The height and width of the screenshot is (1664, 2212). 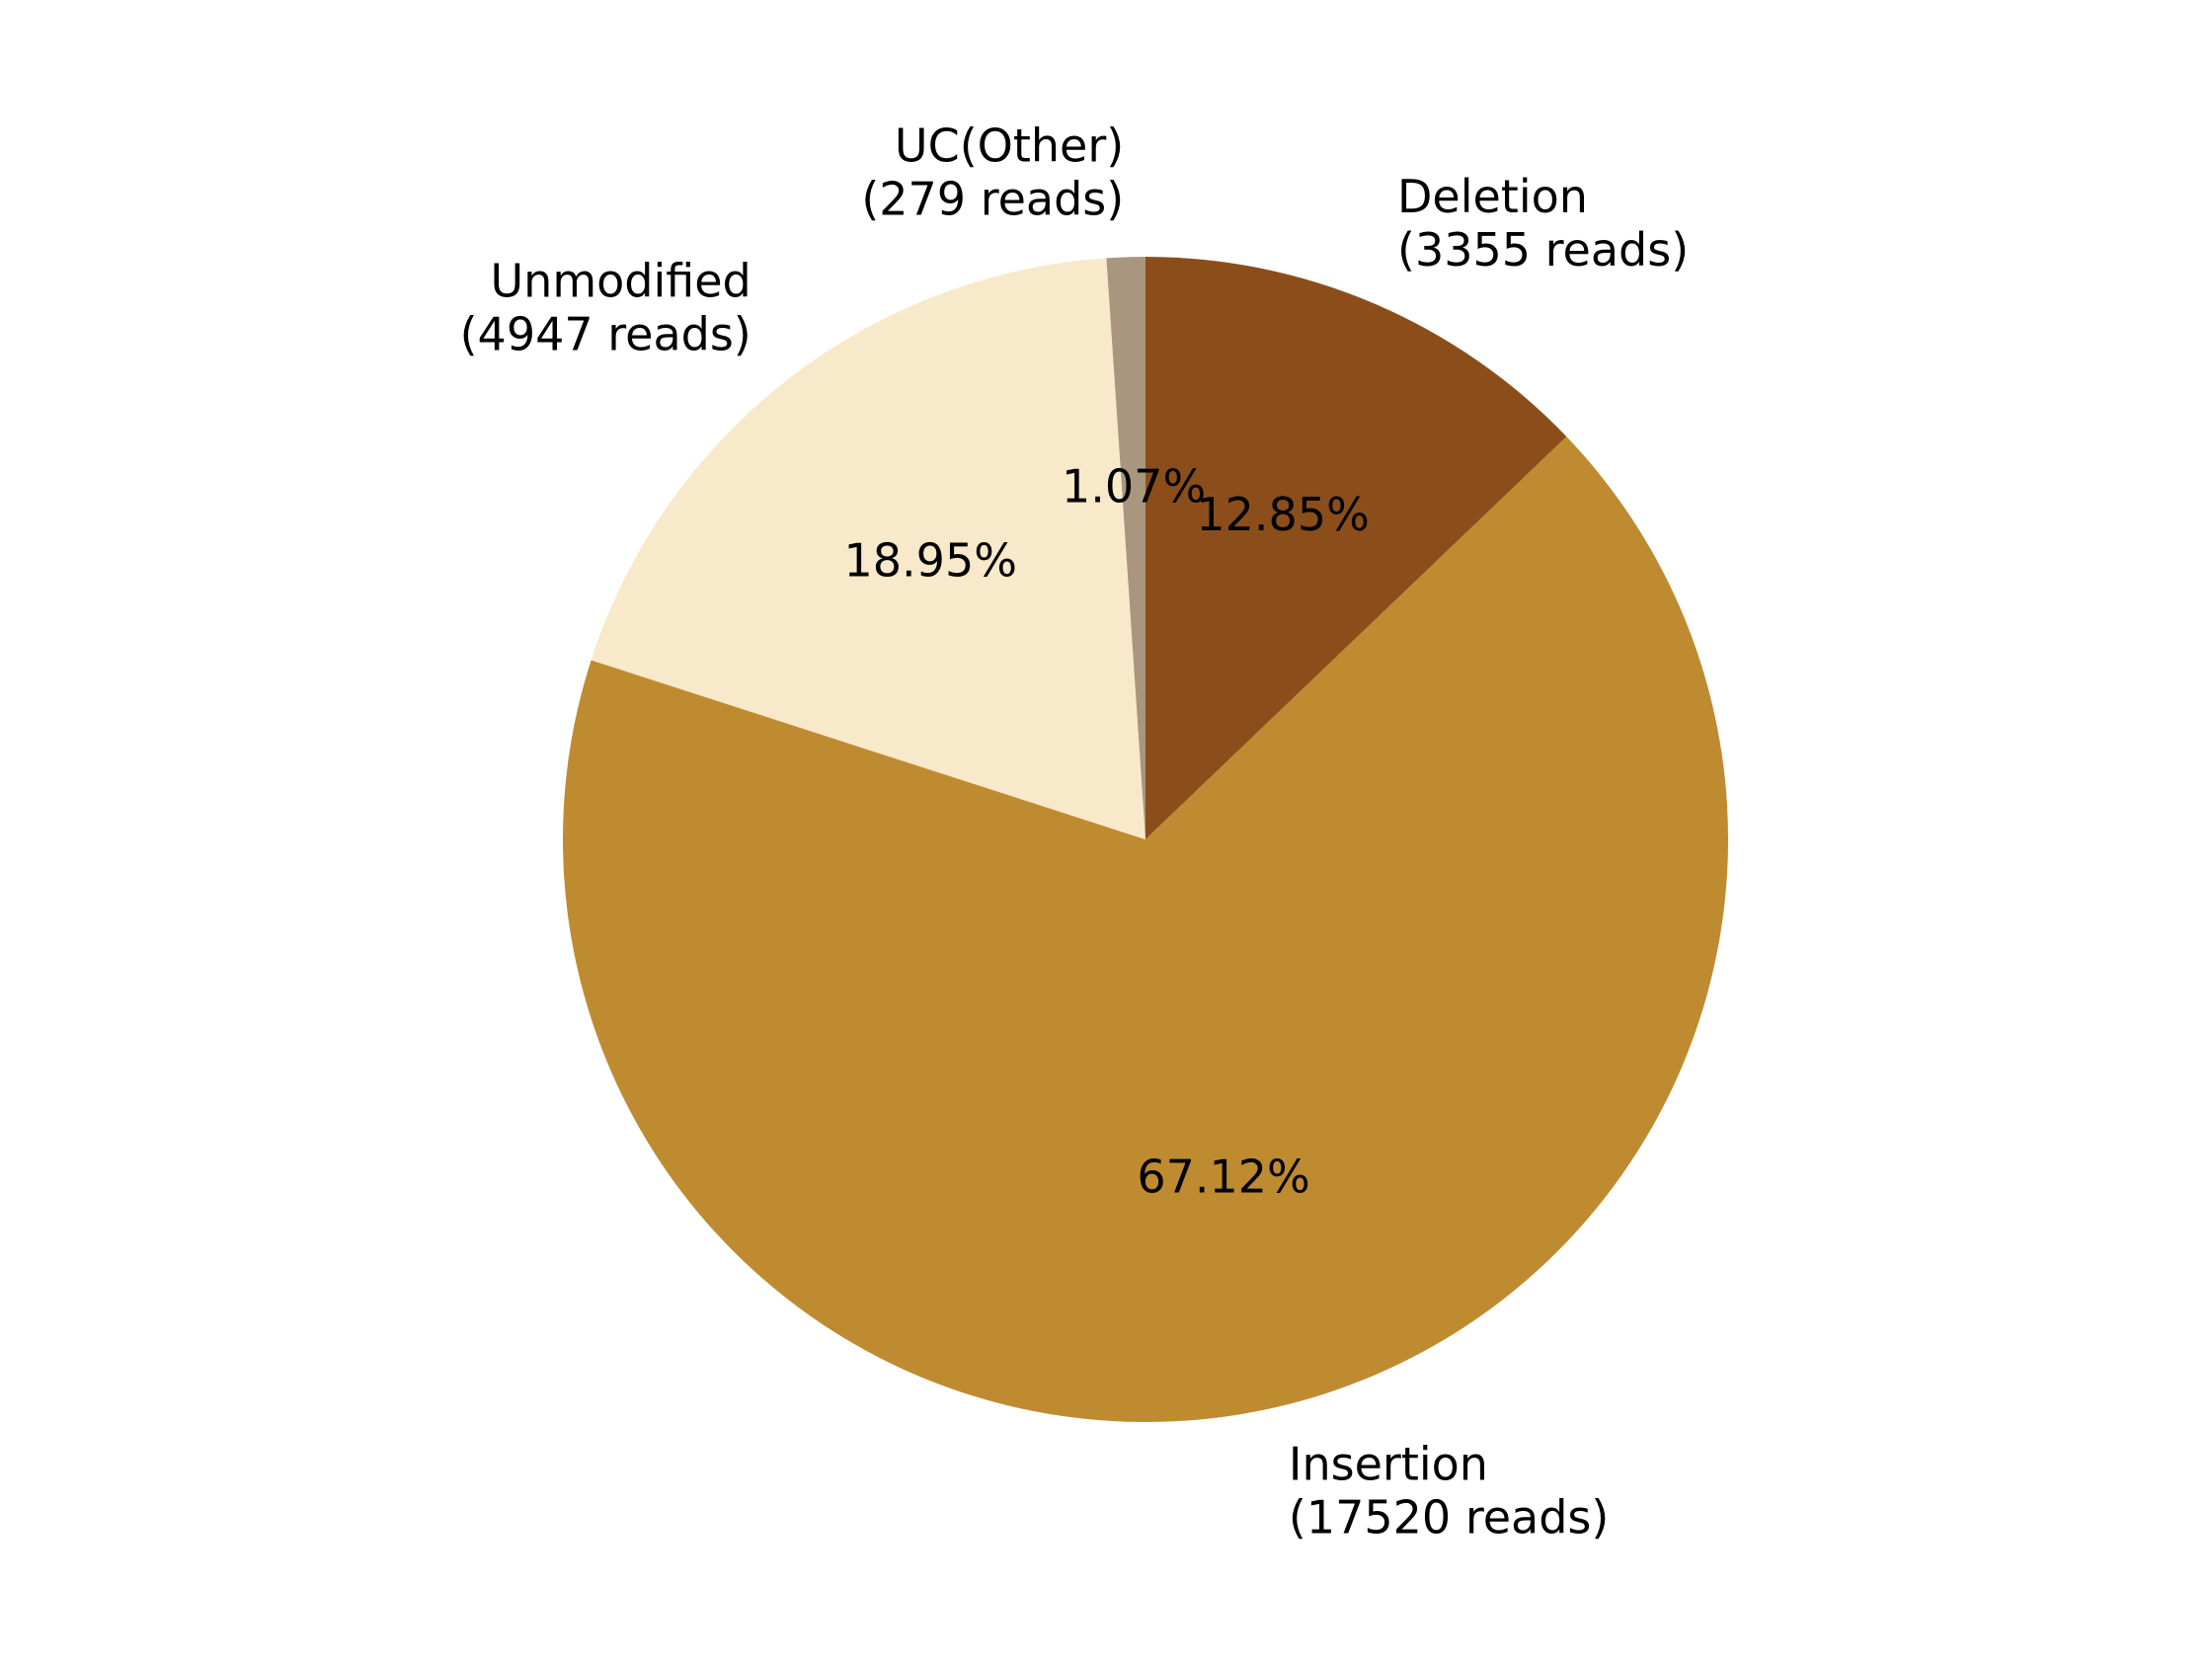 What do you see at coordinates (1282, 514) in the screenshot?
I see `percent-label-deletion: 12.85%` at bounding box center [1282, 514].